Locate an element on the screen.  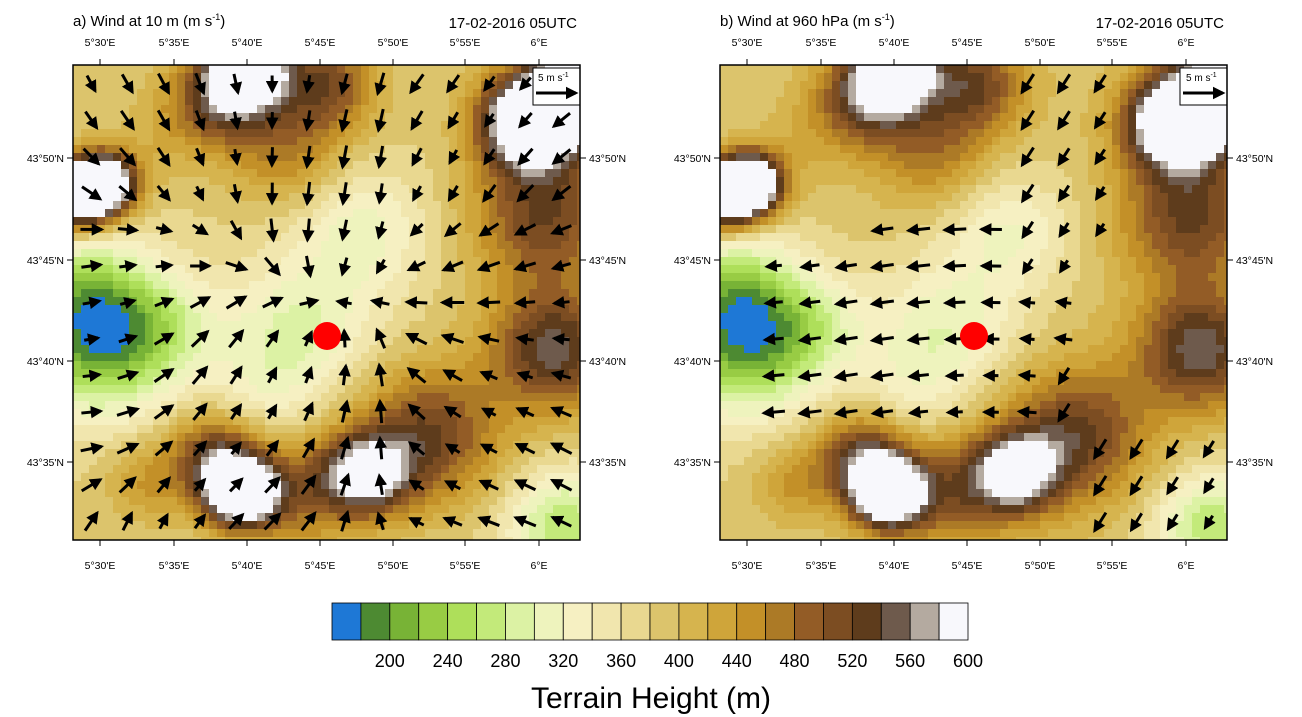
lon-tick-label-top: 5°35'E is located at coordinates (174, 43).